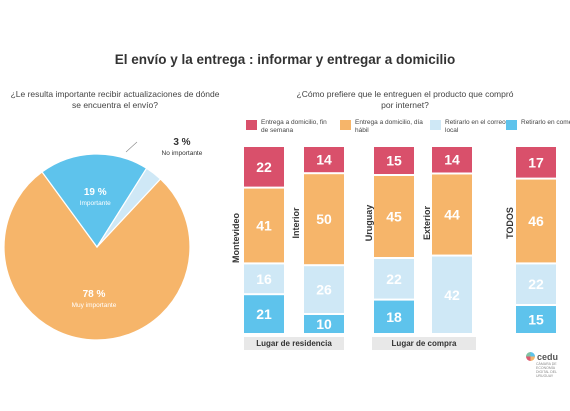 This screenshot has width=570, height=411. What do you see at coordinates (424, 343) in the screenshot?
I see `group-label-compra: Lugar de compra` at bounding box center [424, 343].